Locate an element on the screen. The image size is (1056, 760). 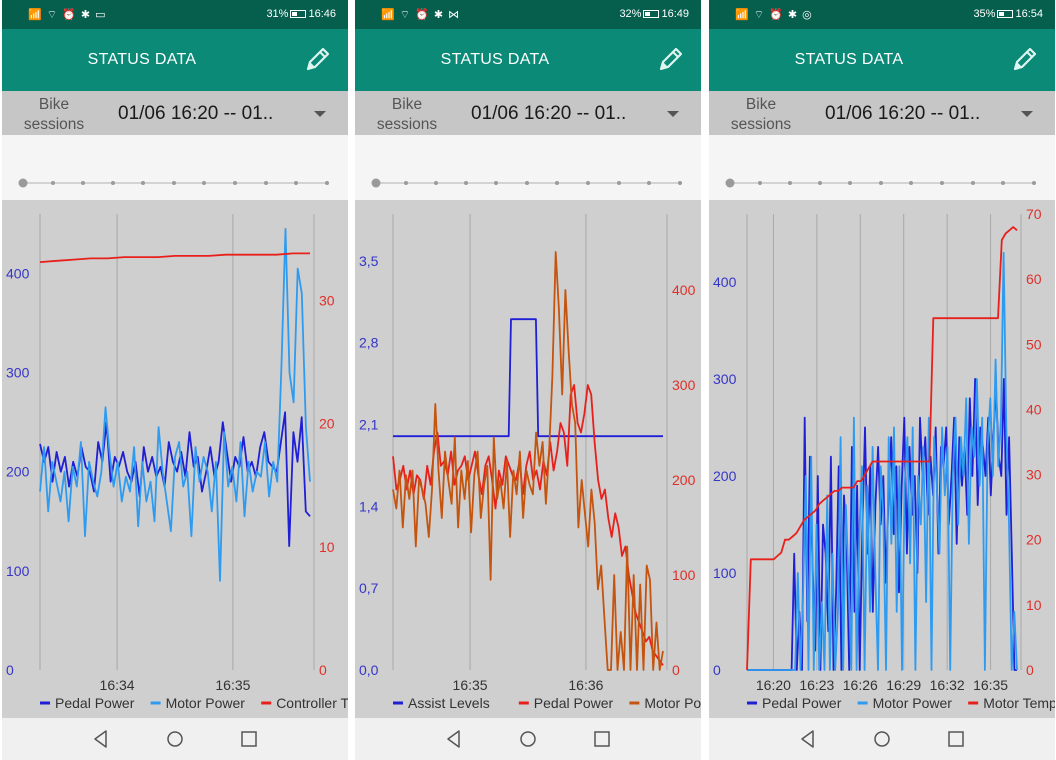
battery-percent: 35% is located at coordinates (984, 14).